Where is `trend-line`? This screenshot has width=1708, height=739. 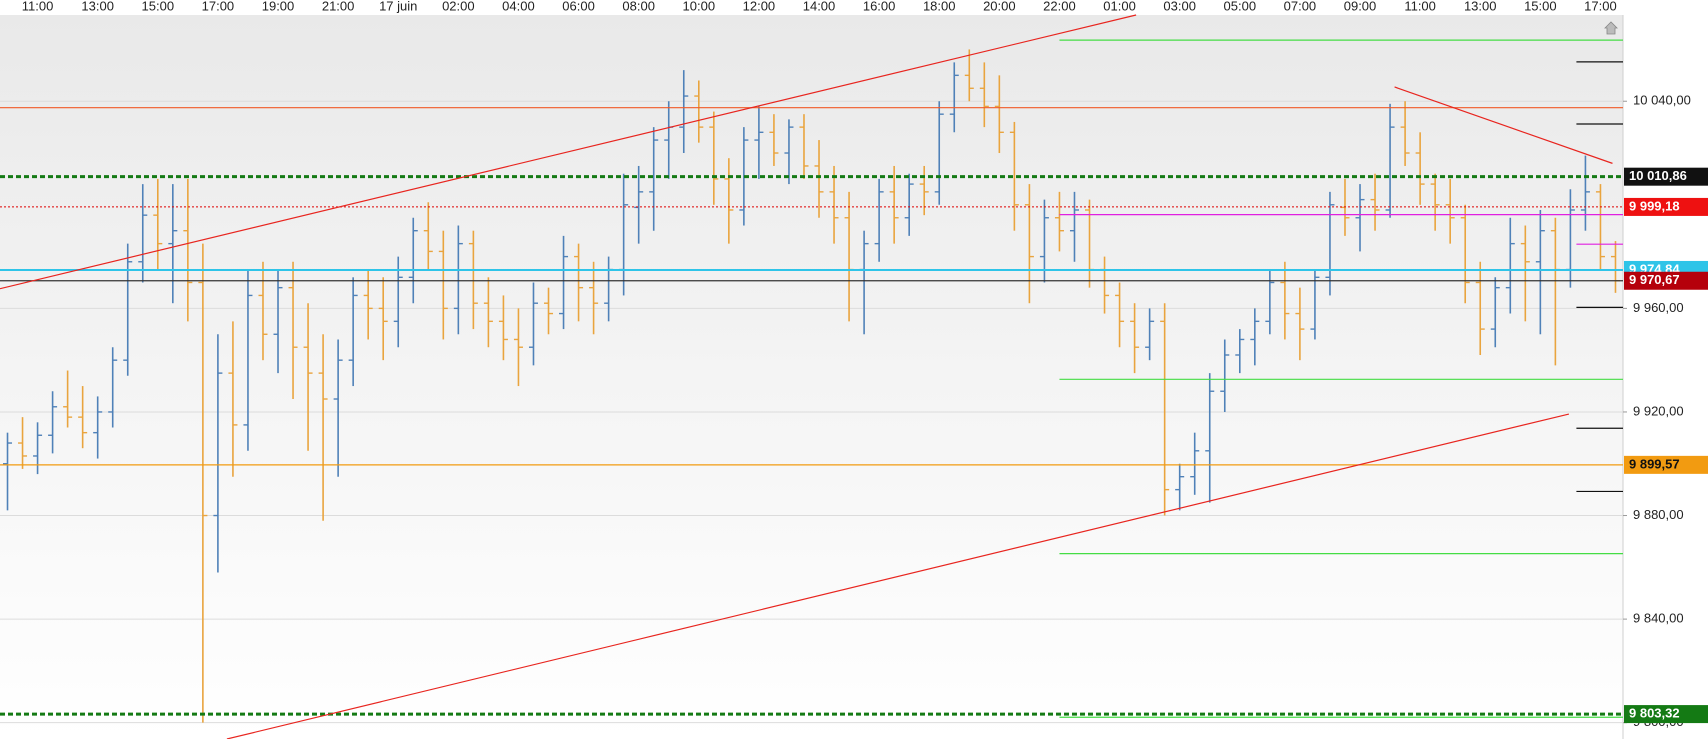
trend-line is located at coordinates (1503, 125).